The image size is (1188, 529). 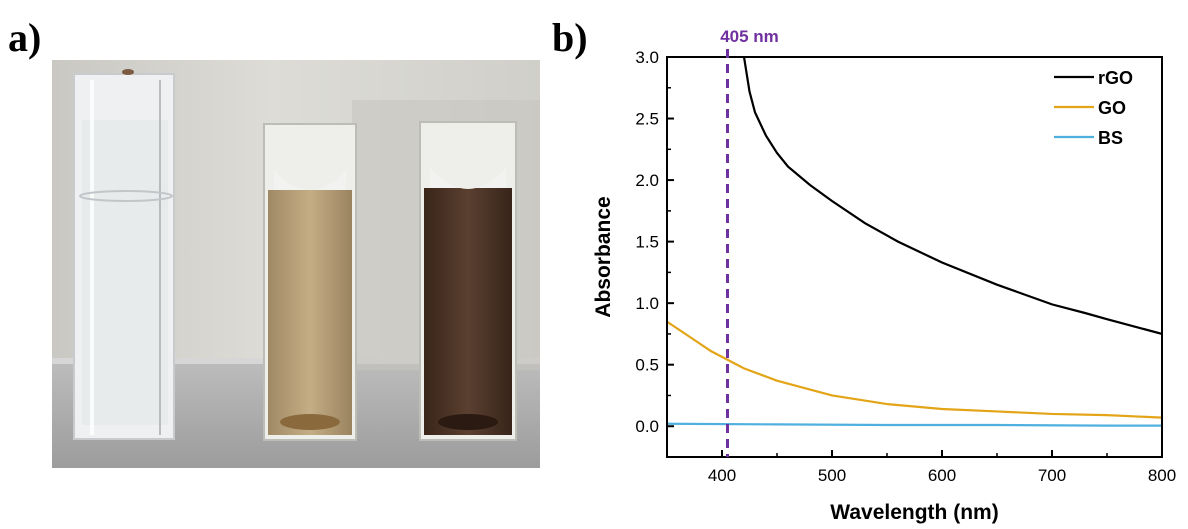 What do you see at coordinates (942, 475) in the screenshot?
I see `x-tick-label: 600` at bounding box center [942, 475].